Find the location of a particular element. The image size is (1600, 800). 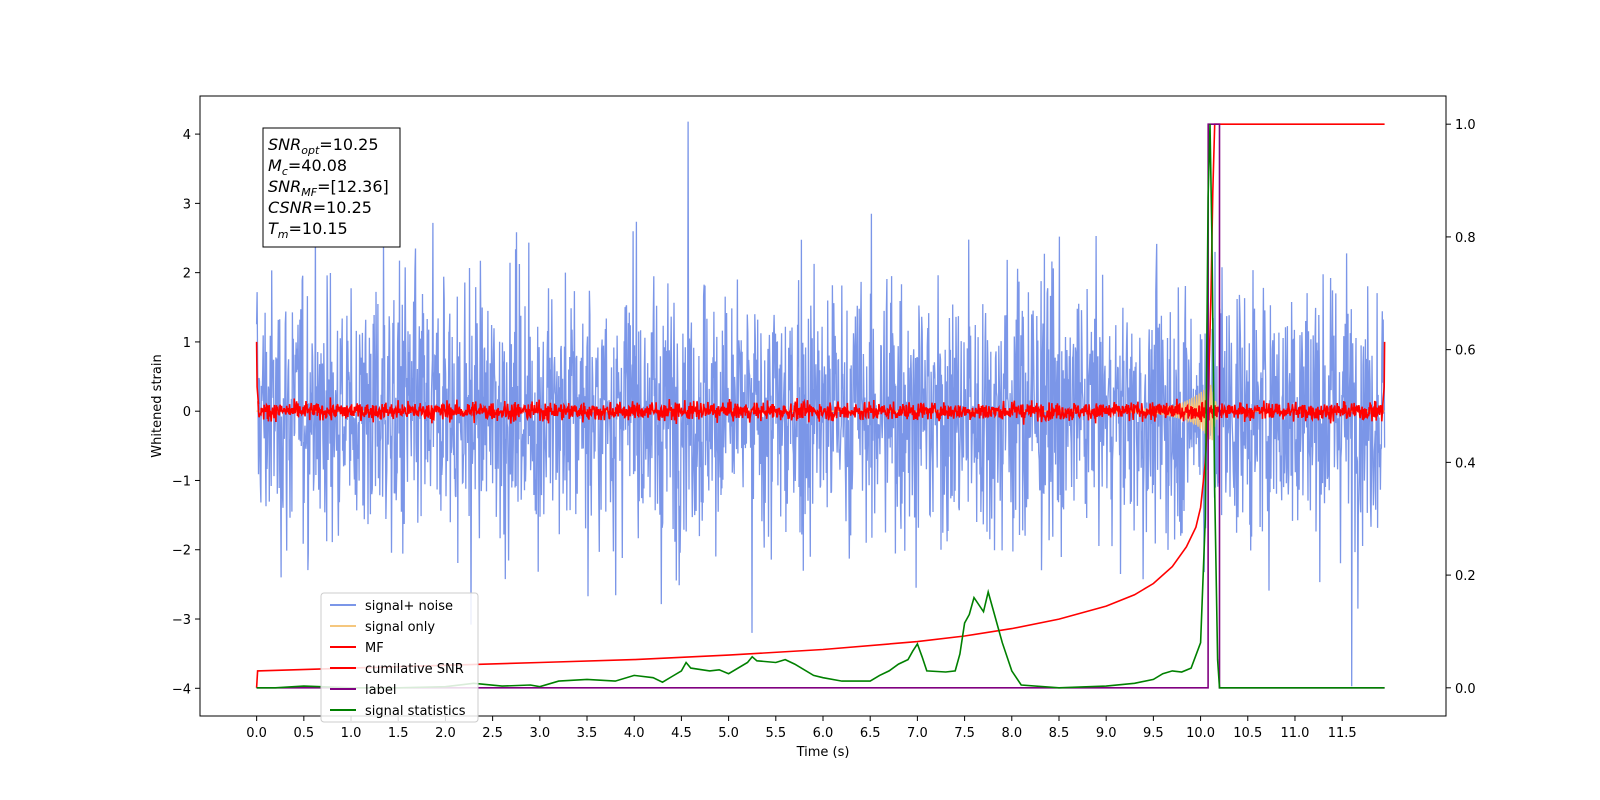

x-tick-label: 2.5 is located at coordinates (492, 733).